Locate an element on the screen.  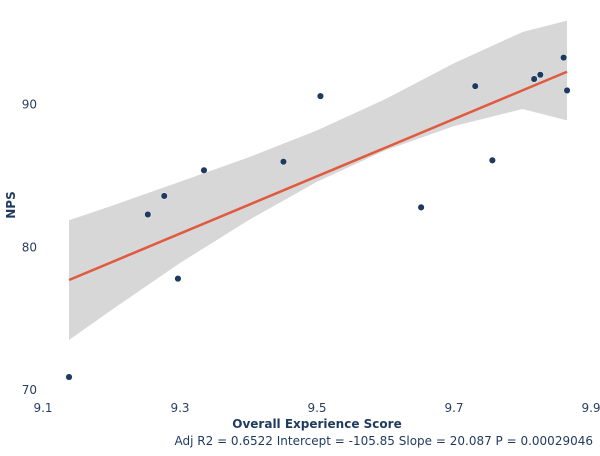
x-axis-title: Overall Experience Score is located at coordinates (316, 424).